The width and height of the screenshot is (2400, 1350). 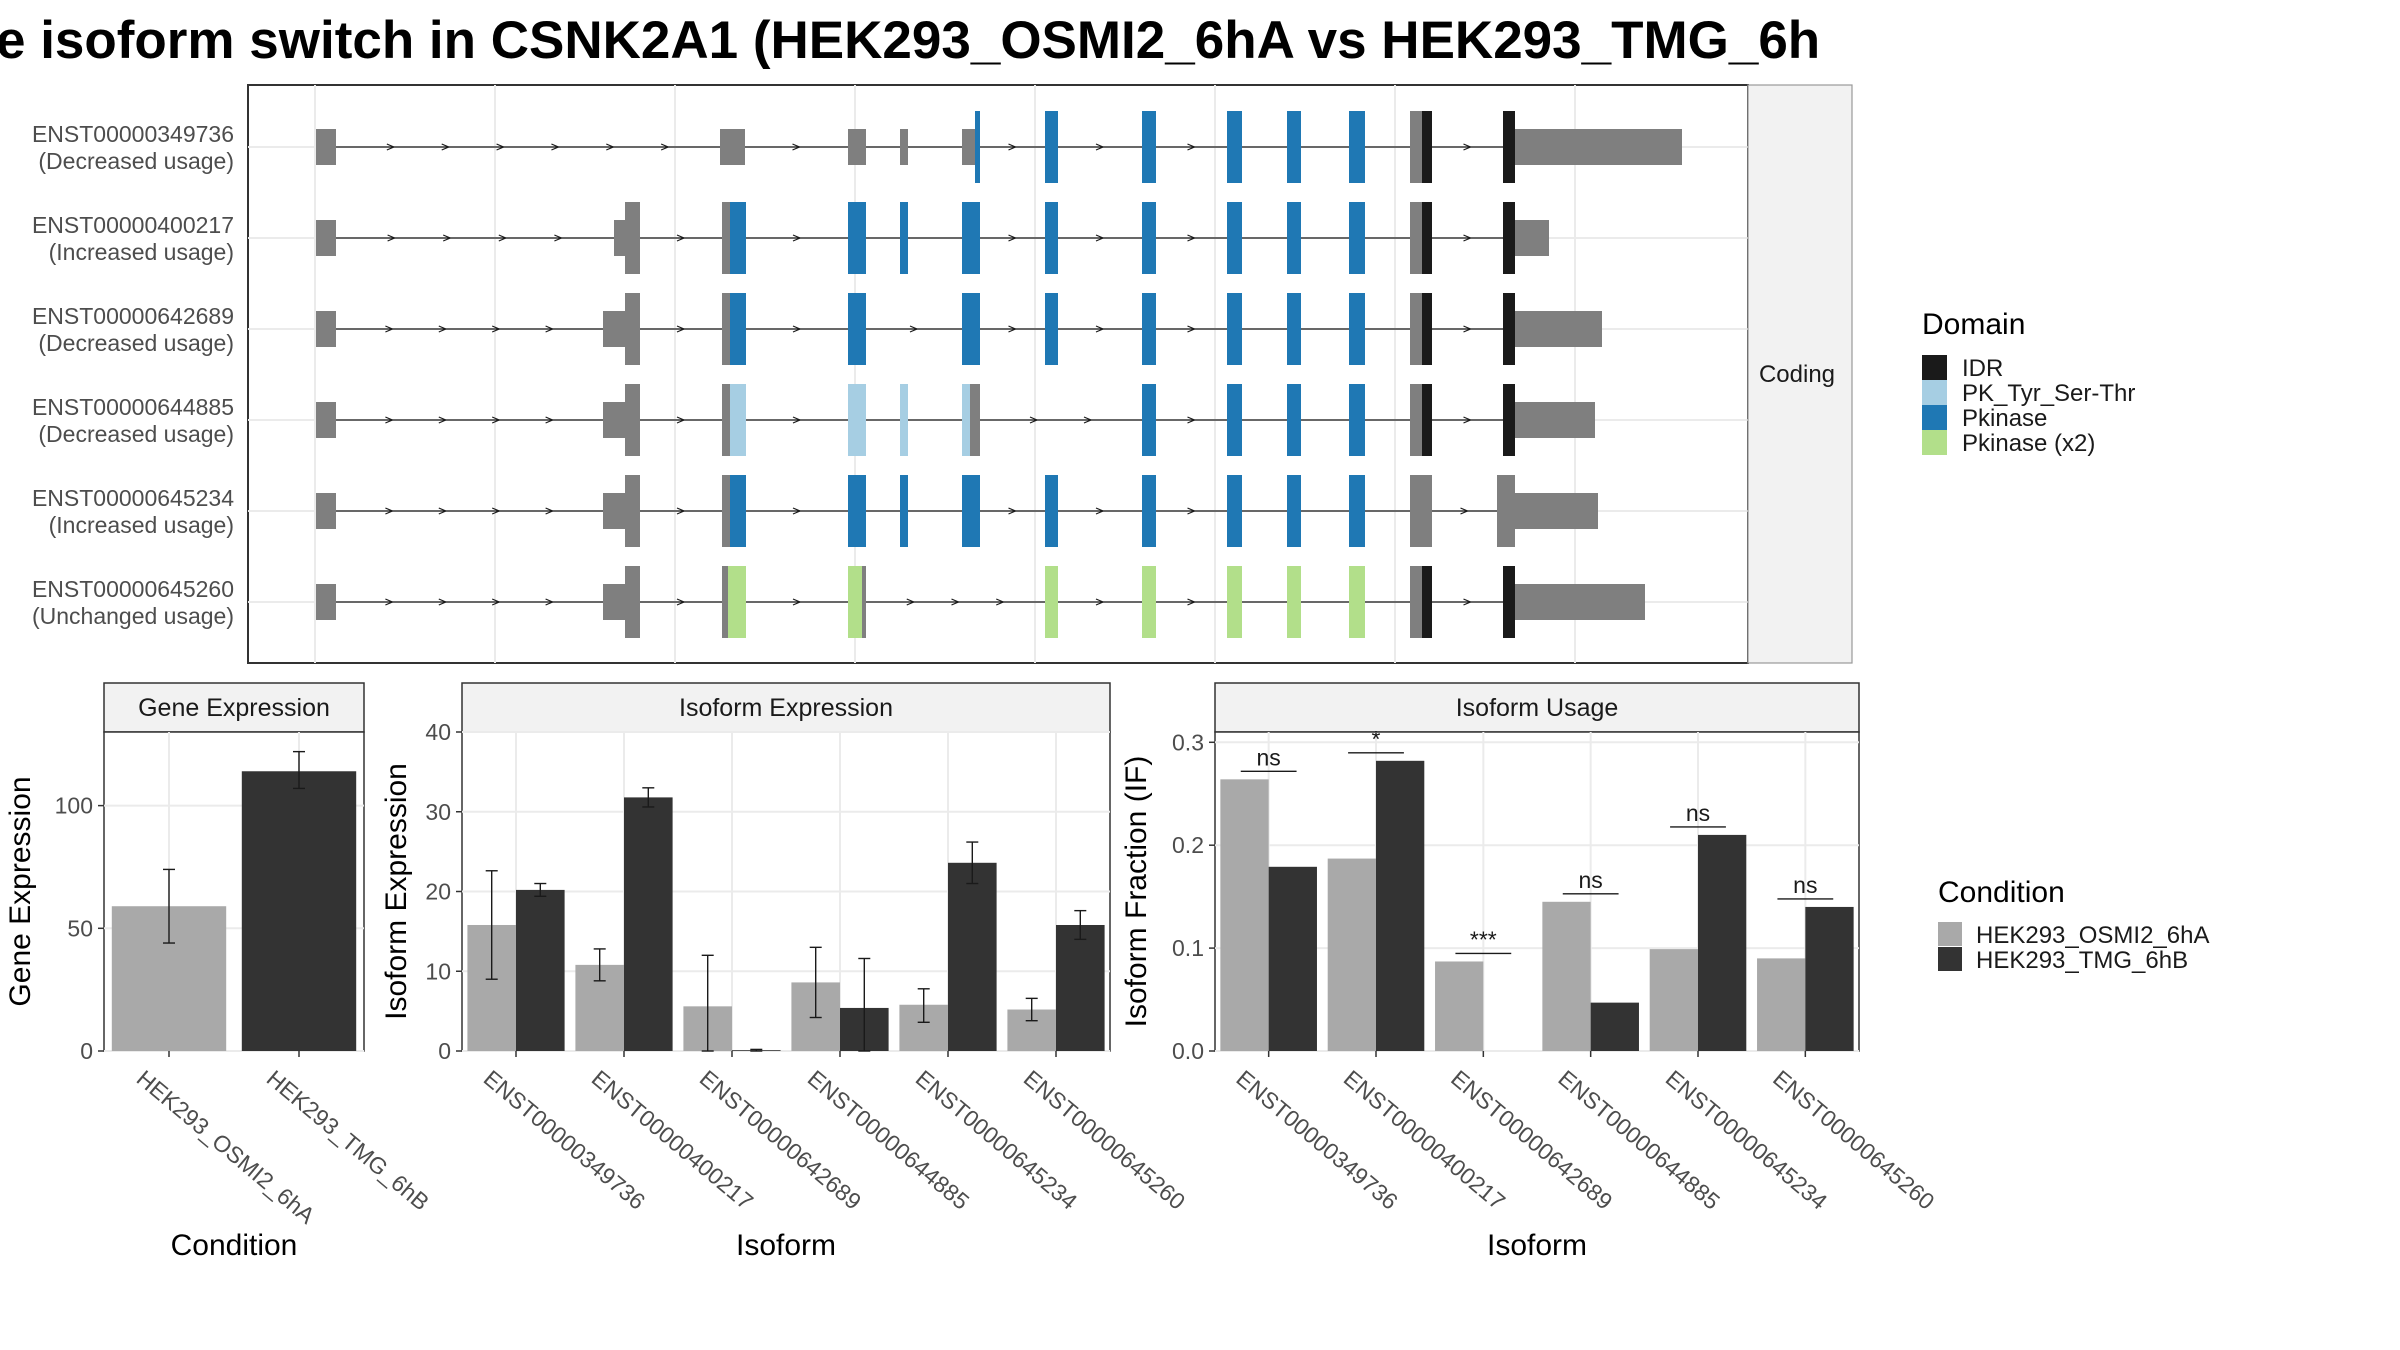 I want to click on transcript-id-label: ENST00000400217, so click(x=133, y=225).